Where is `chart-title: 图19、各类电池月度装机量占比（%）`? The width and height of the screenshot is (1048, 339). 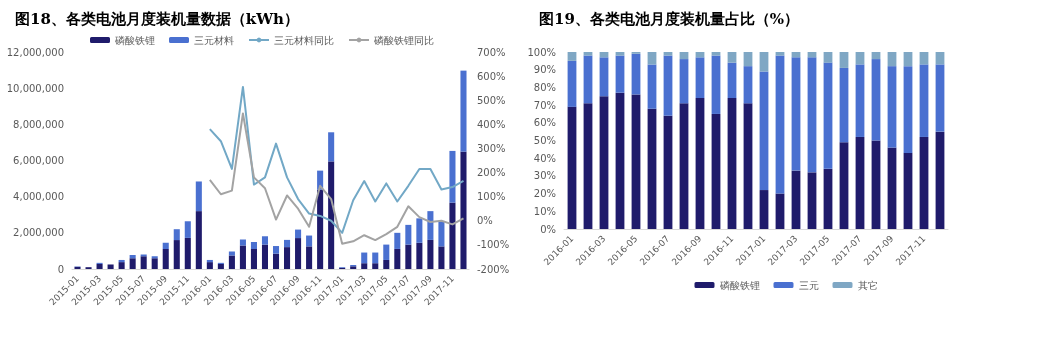
chart-title: 图19、各类电池月度装机量占比（%） is located at coordinates (669, 18).